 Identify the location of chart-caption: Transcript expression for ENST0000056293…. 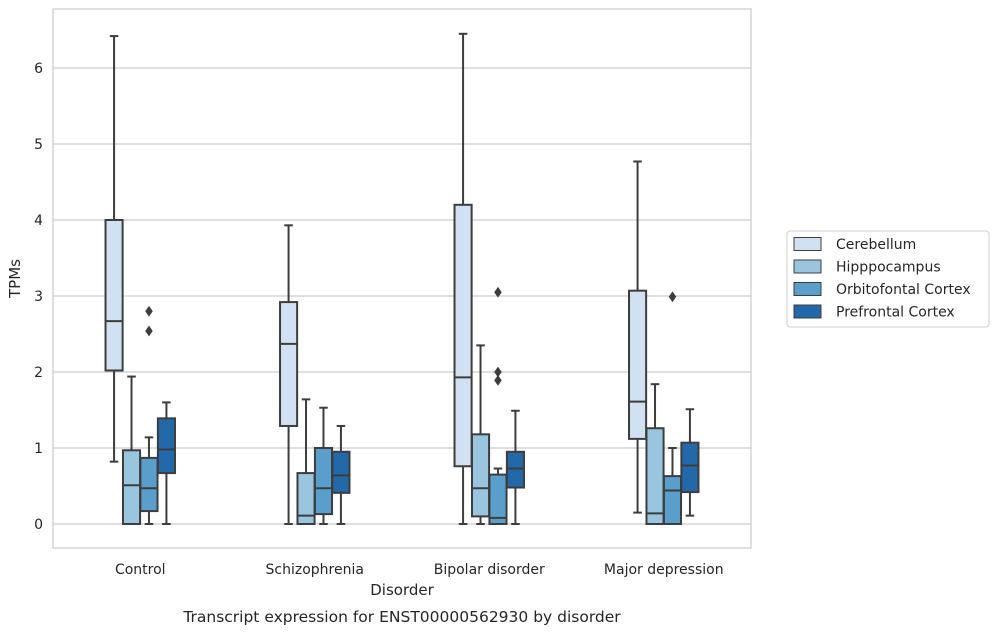
(401, 617).